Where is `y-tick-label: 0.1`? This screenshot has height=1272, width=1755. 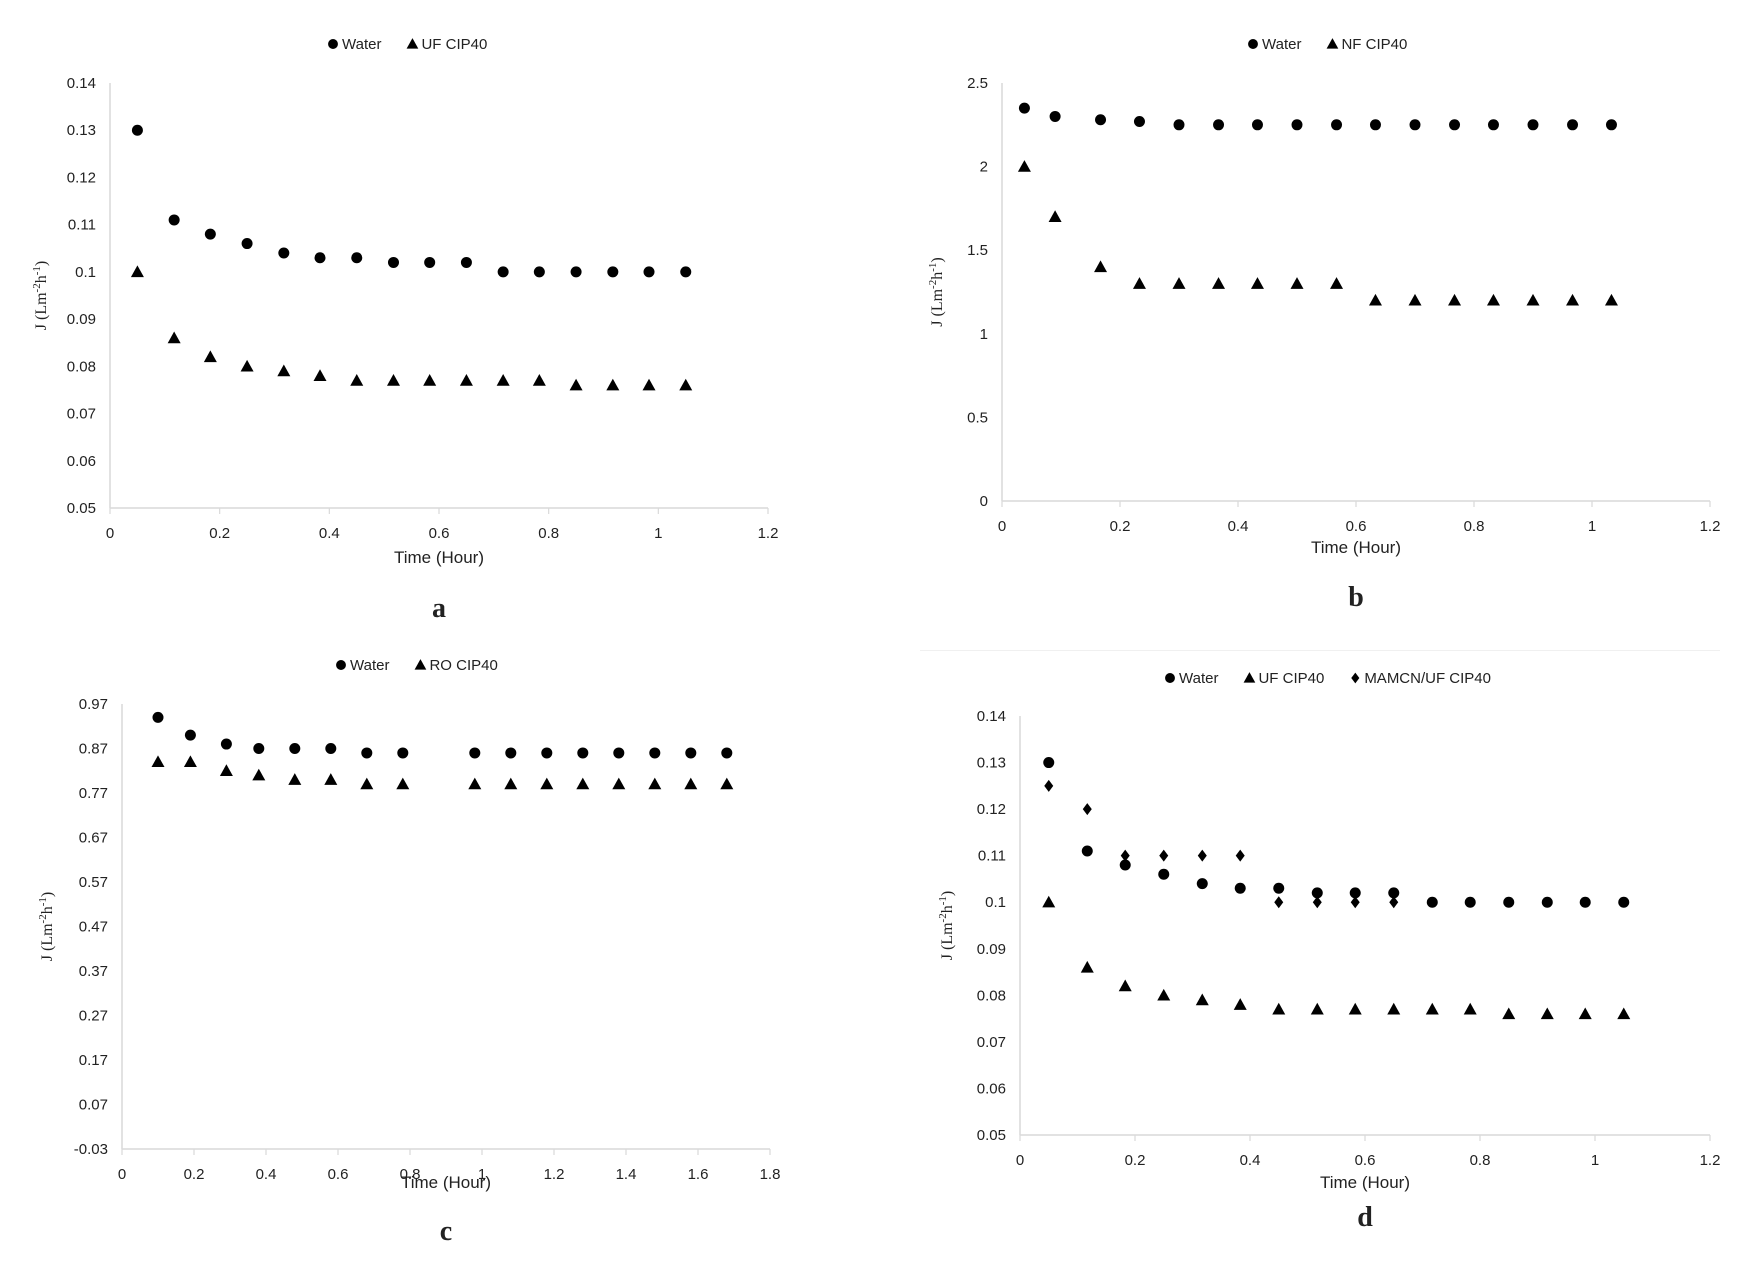 y-tick-label: 0.1 is located at coordinates (85, 272).